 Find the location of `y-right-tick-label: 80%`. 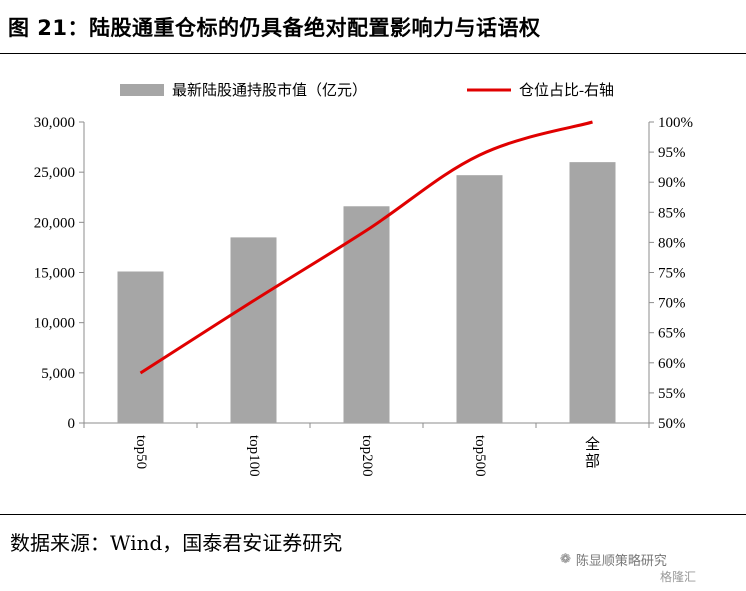

y-right-tick-label: 80% is located at coordinates (672, 243).